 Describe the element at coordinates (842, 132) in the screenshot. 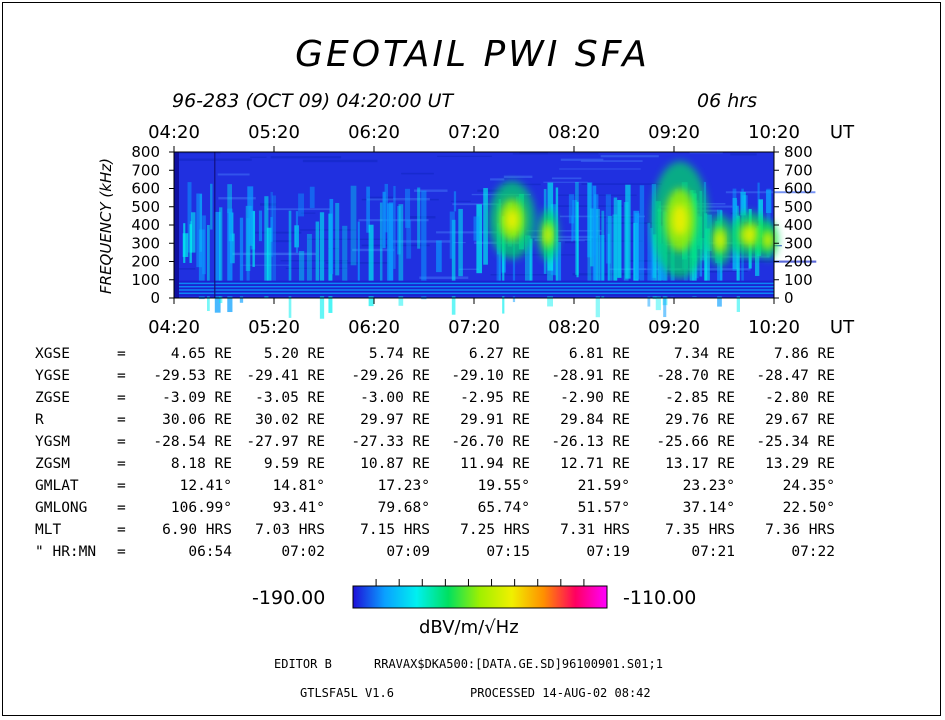

I see `x-unit-top: UT` at that location.